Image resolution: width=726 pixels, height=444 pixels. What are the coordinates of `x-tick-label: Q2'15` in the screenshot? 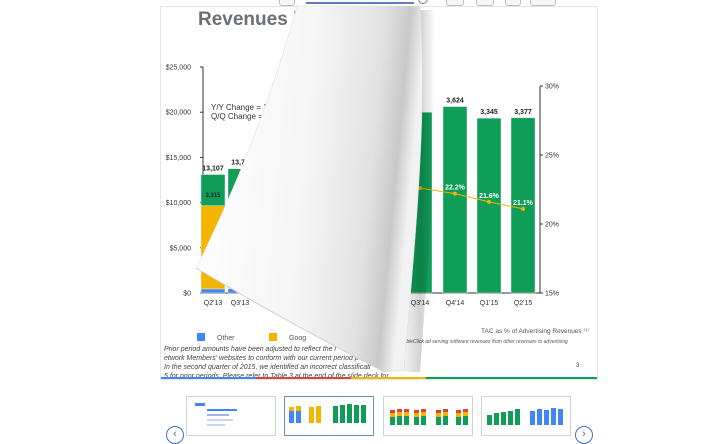 It's located at (523, 303).